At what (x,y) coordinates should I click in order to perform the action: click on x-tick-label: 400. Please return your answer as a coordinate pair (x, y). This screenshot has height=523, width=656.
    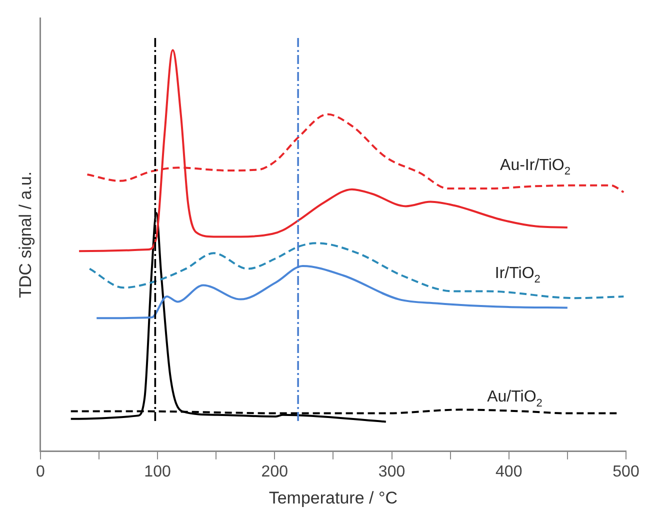
    Looking at the image, I should click on (509, 471).